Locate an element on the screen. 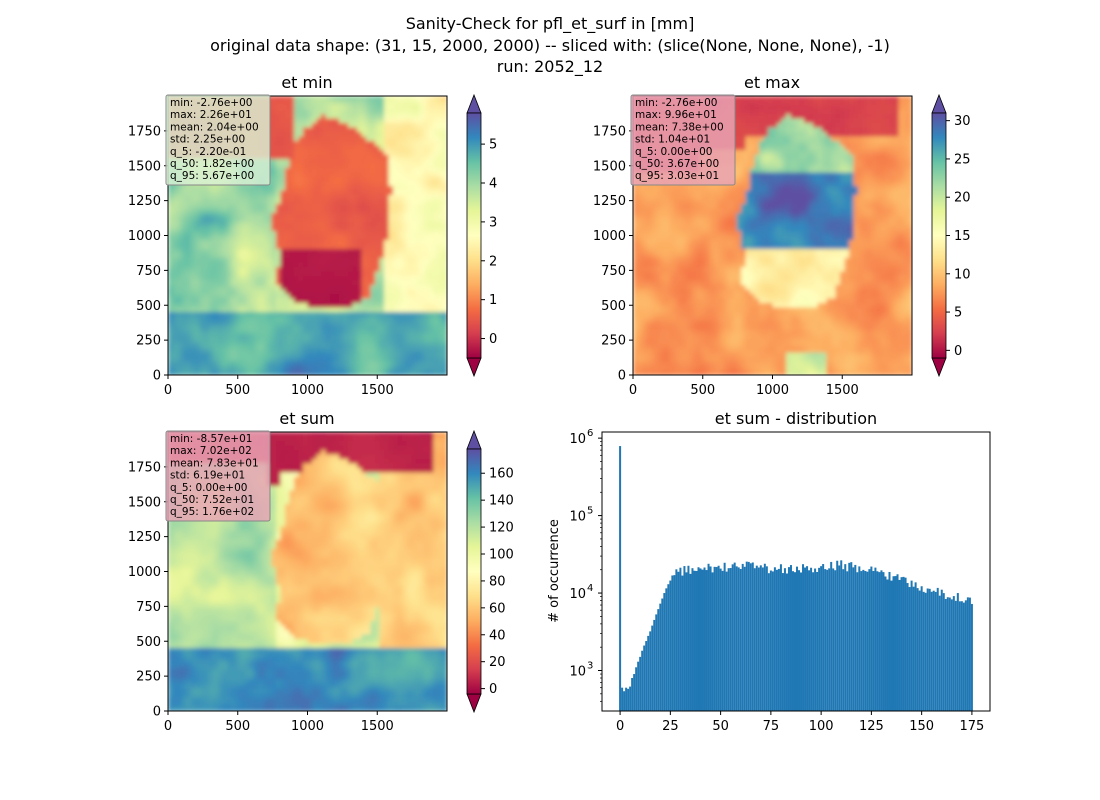 The height and width of the screenshot is (800, 1100). colorbar-extend-max is located at coordinates (474, 103).